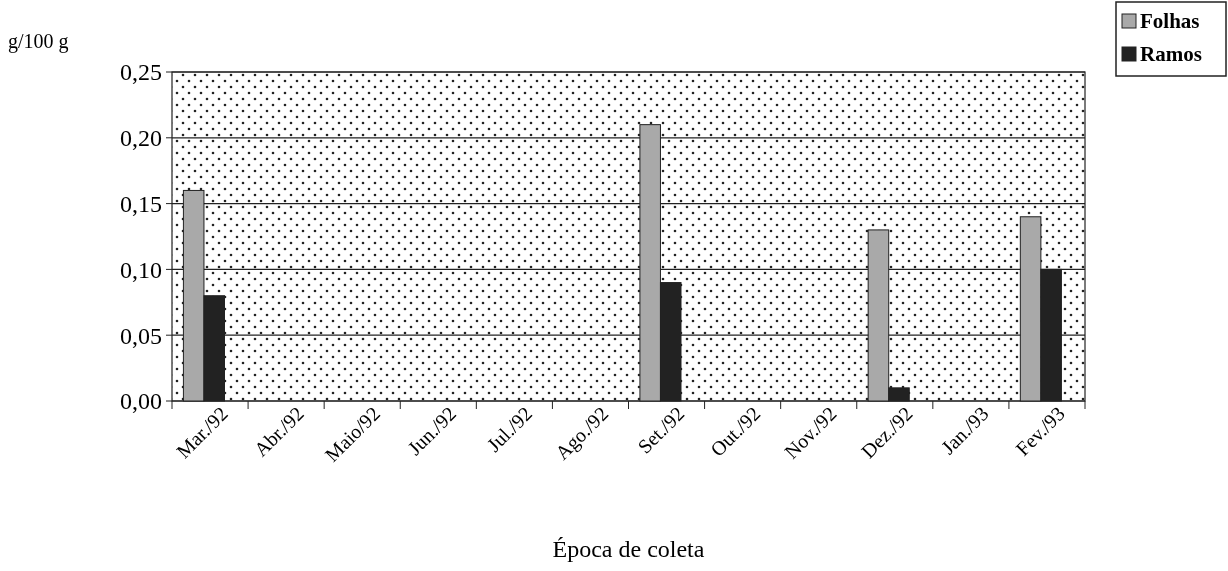 The height and width of the screenshot is (571, 1228). What do you see at coordinates (1171, 54) in the screenshot?
I see `legend-label: Ramos` at bounding box center [1171, 54].